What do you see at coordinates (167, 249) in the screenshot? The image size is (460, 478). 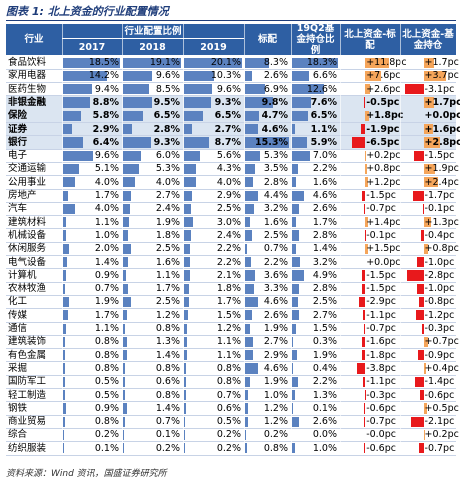 I see `value: 2.5%` at bounding box center [167, 249].